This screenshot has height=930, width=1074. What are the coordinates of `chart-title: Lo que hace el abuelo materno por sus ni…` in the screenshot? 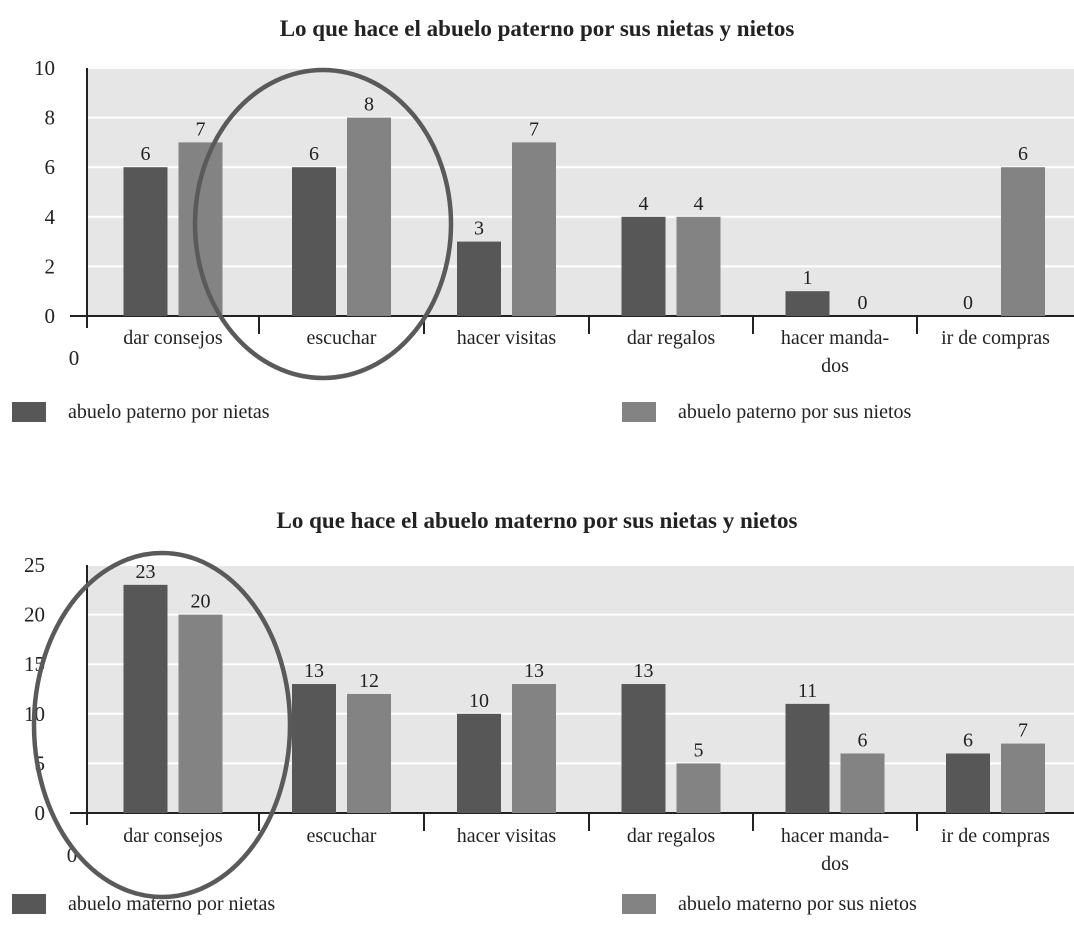 It's located at (537, 520).